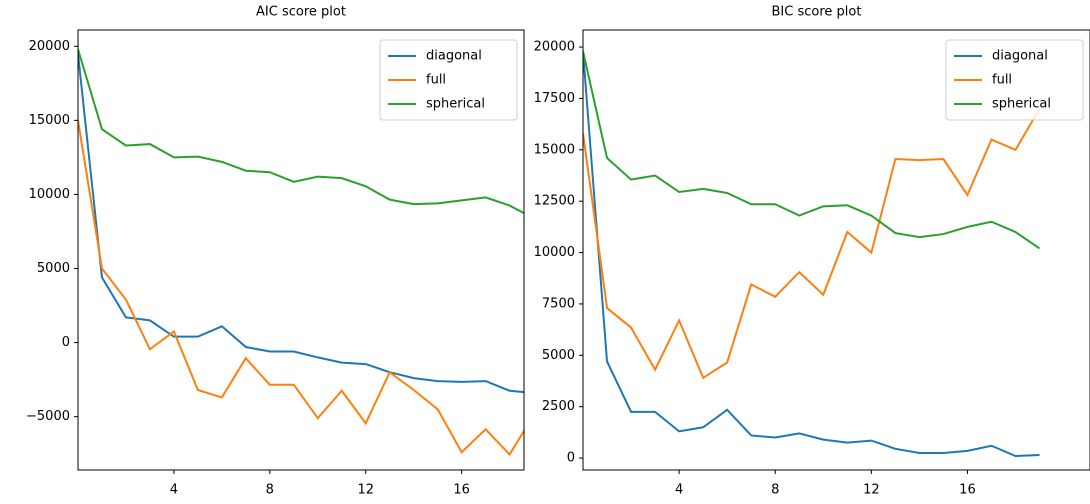 The width and height of the screenshot is (1090, 504). Describe the element at coordinates (817, 12) in the screenshot. I see `chart-title: BIC score plot` at that location.